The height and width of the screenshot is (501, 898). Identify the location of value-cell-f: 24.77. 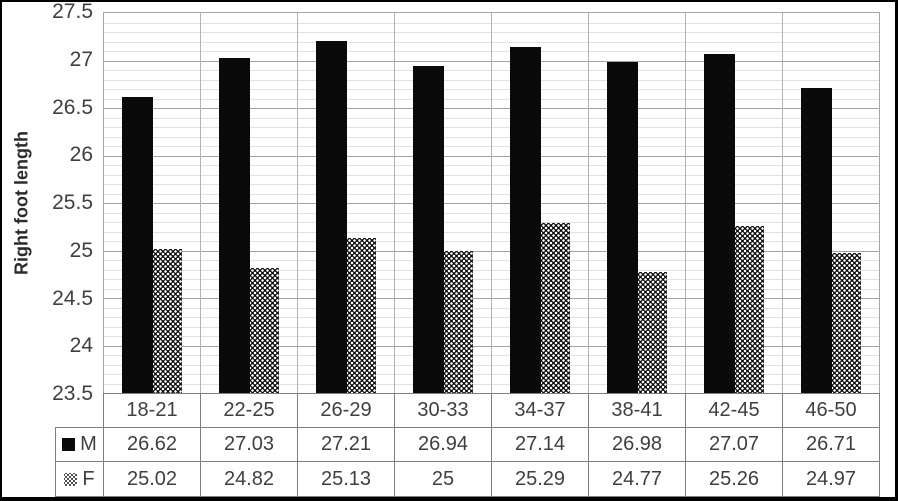
(637, 479).